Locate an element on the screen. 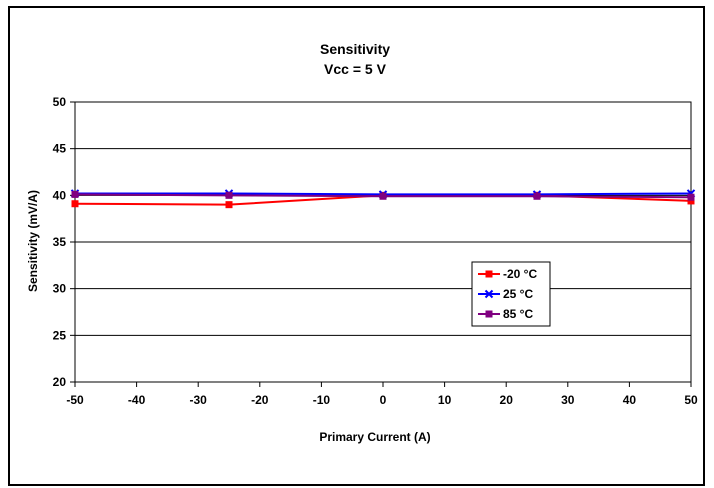 This screenshot has height=488, width=714. legend-label: -20 °C is located at coordinates (520, 274).